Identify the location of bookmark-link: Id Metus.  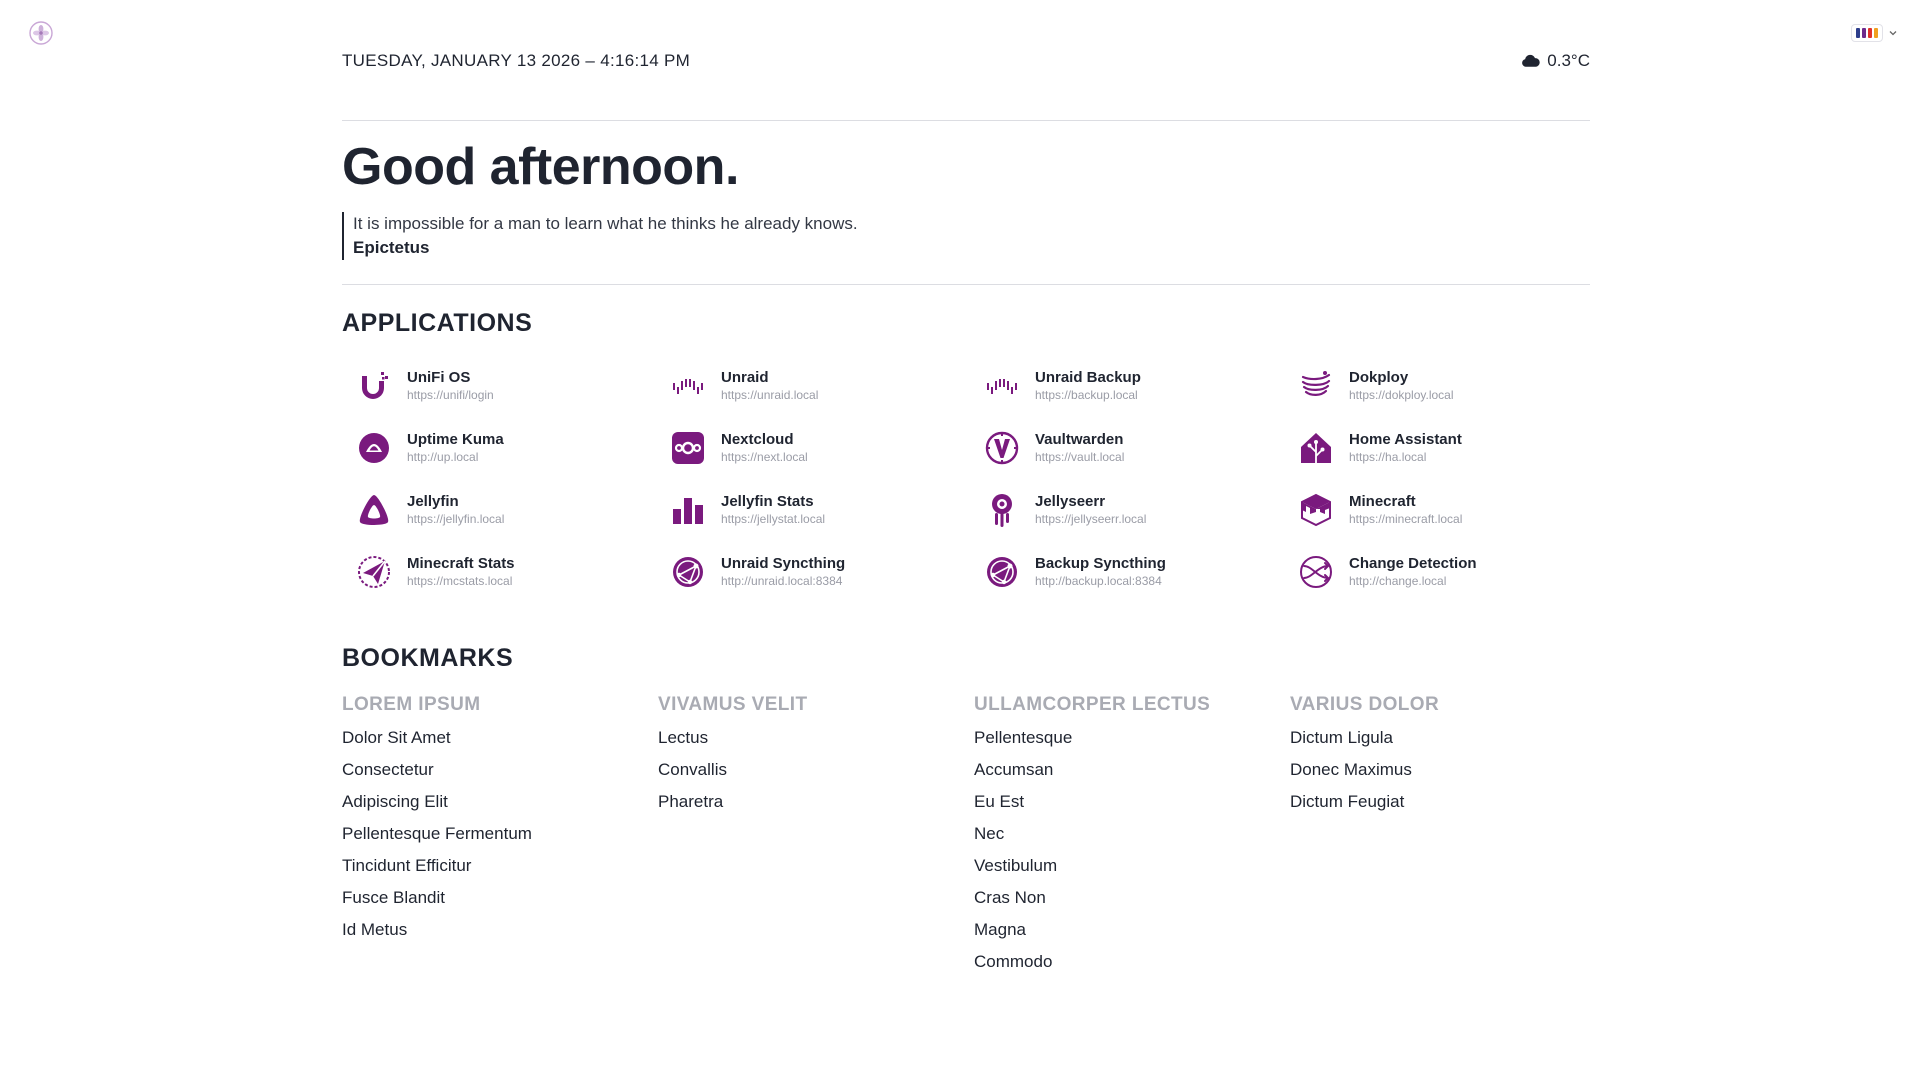
(375, 930).